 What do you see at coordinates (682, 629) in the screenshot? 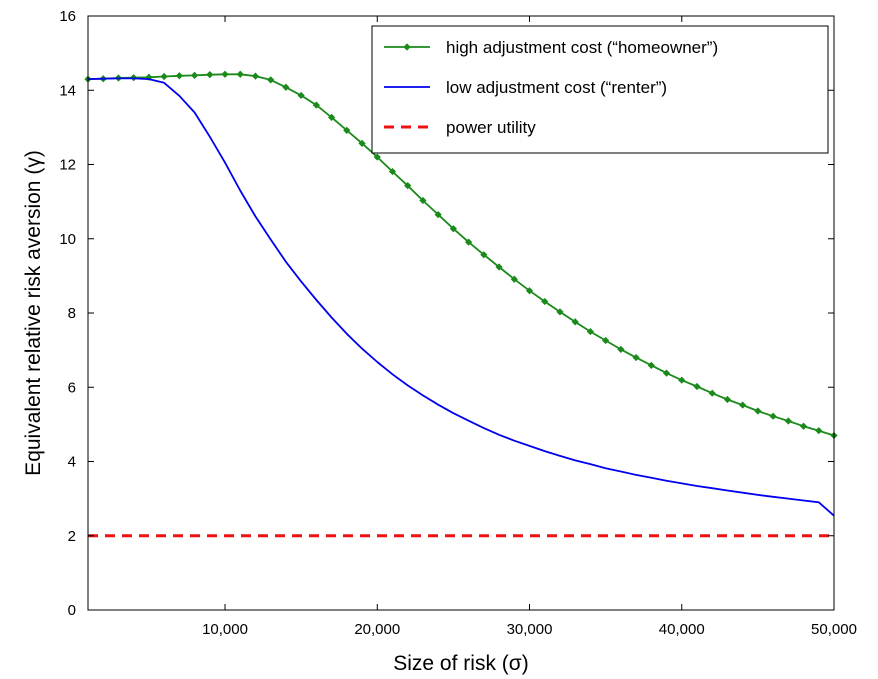
I see `x-tick-label: 40,000` at bounding box center [682, 629].